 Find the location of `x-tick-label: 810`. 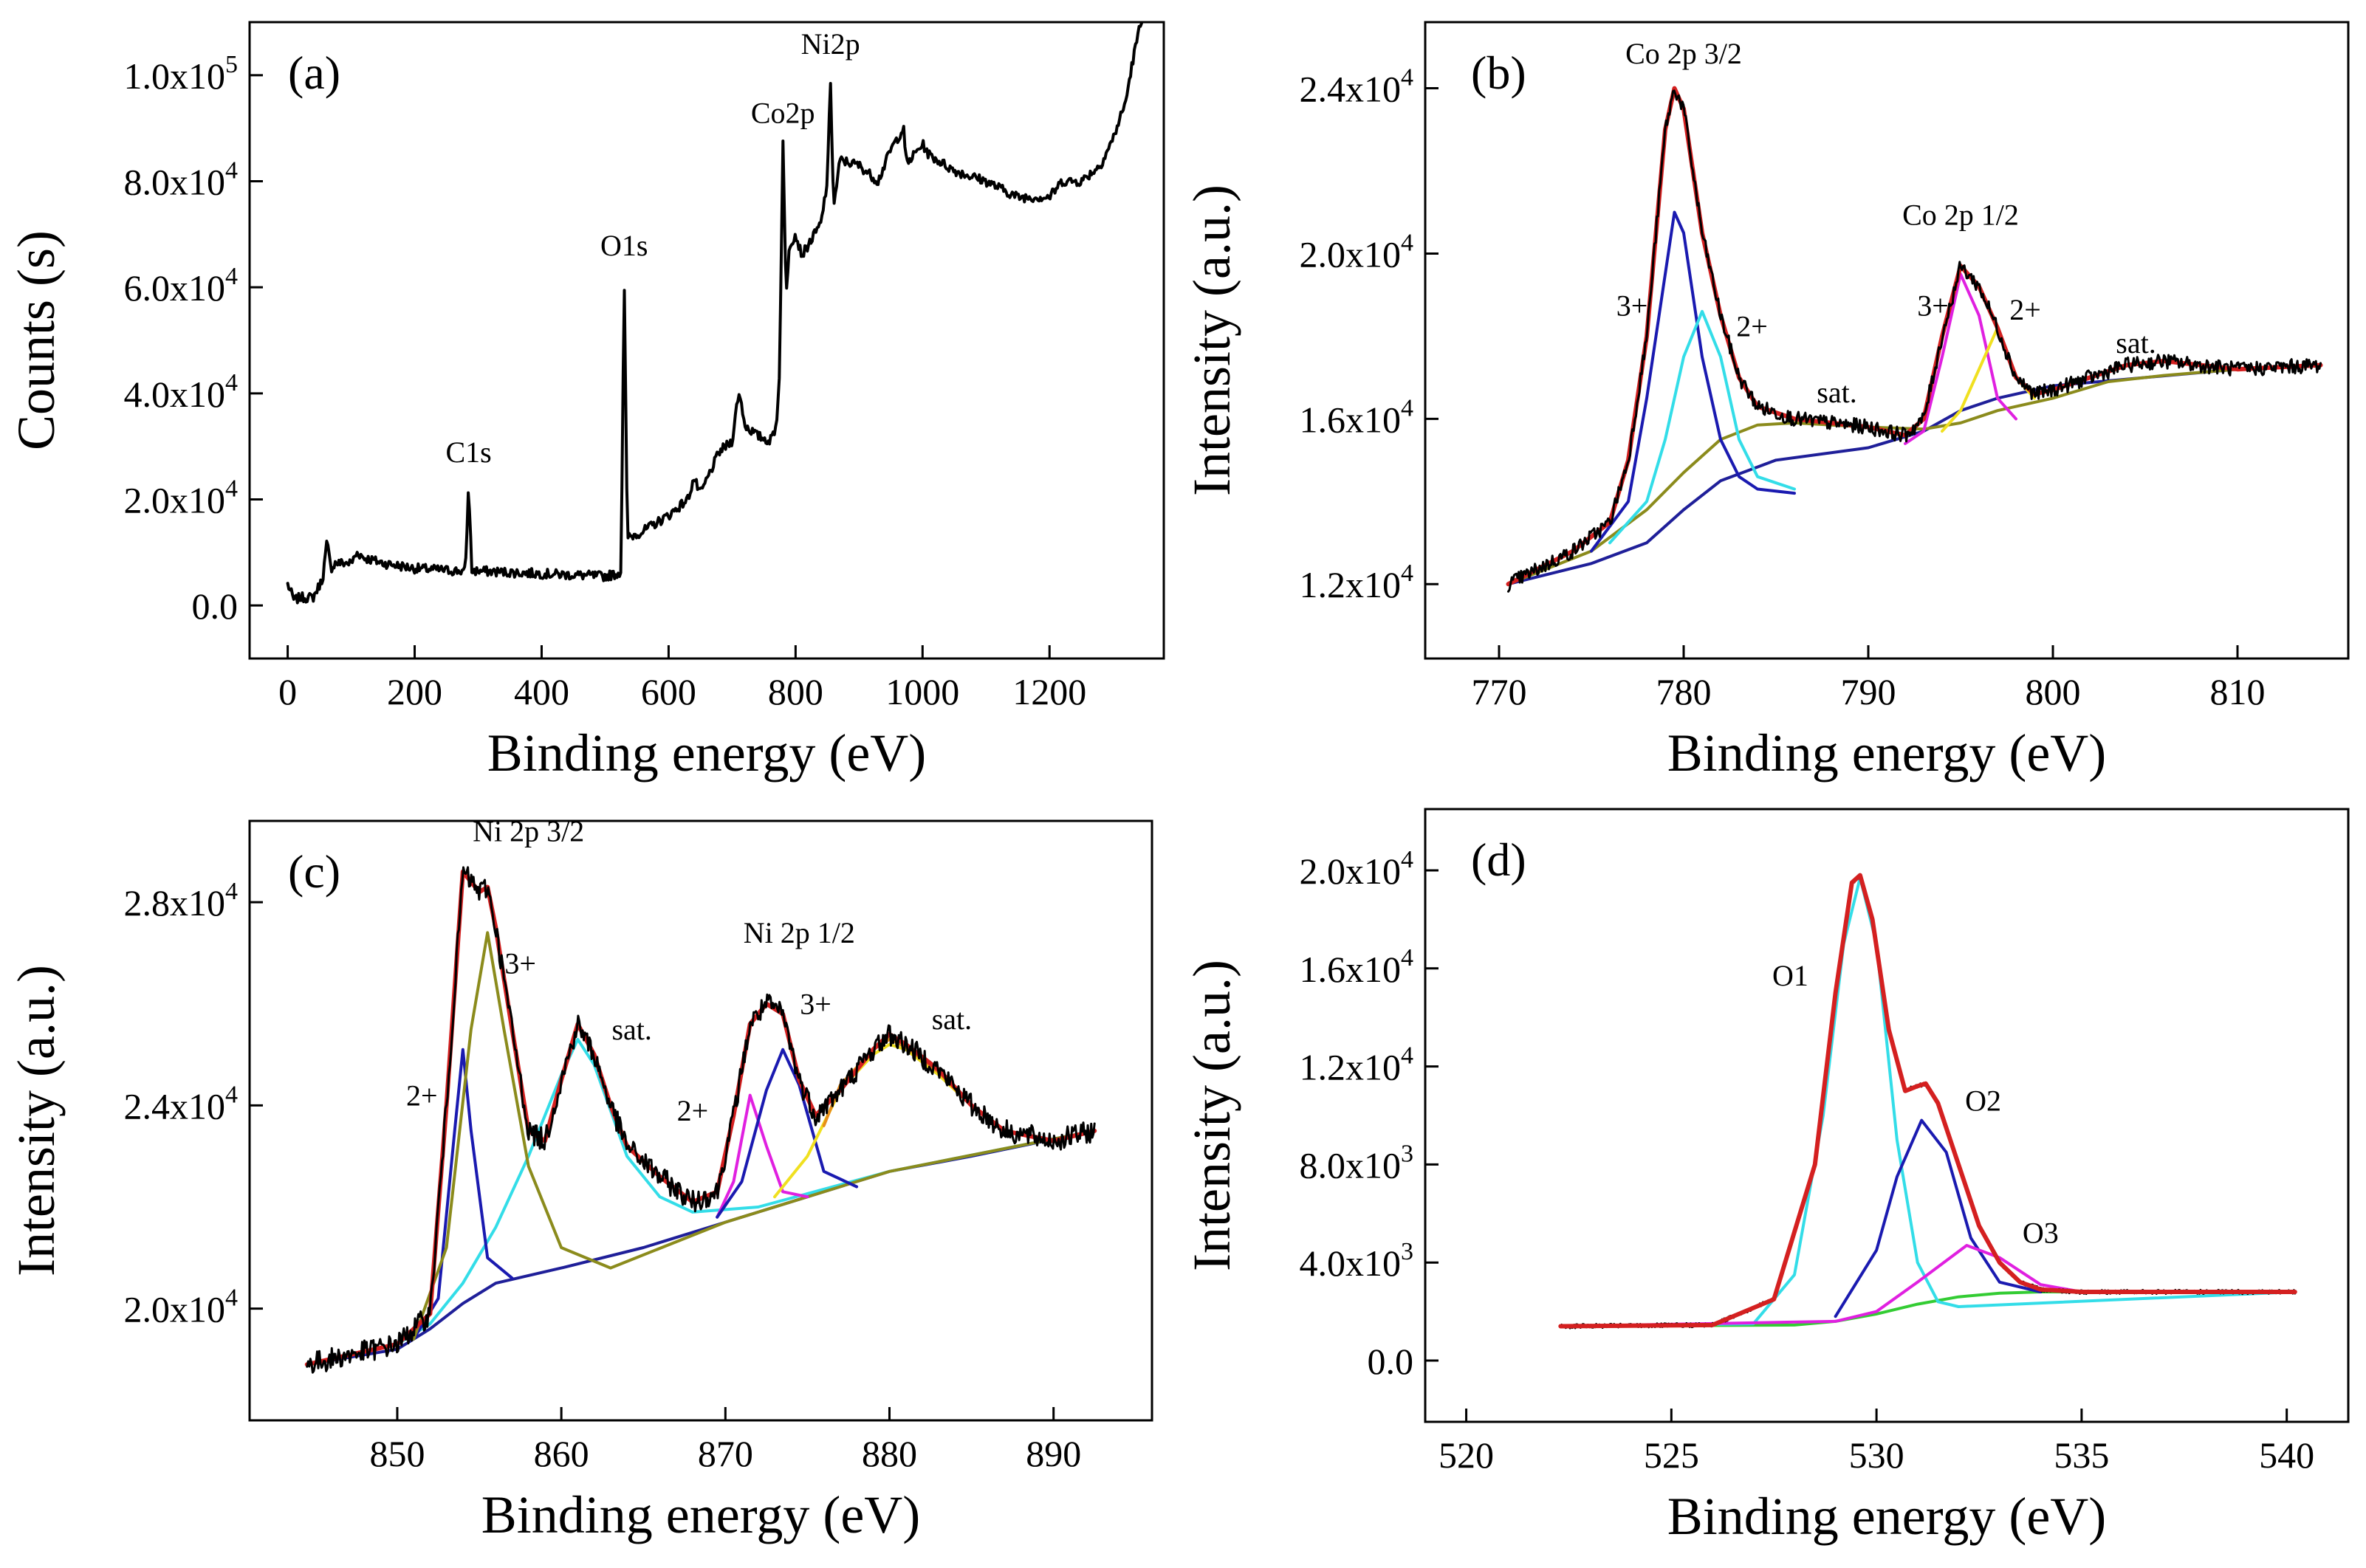

x-tick-label: 810 is located at coordinates (2238, 692).